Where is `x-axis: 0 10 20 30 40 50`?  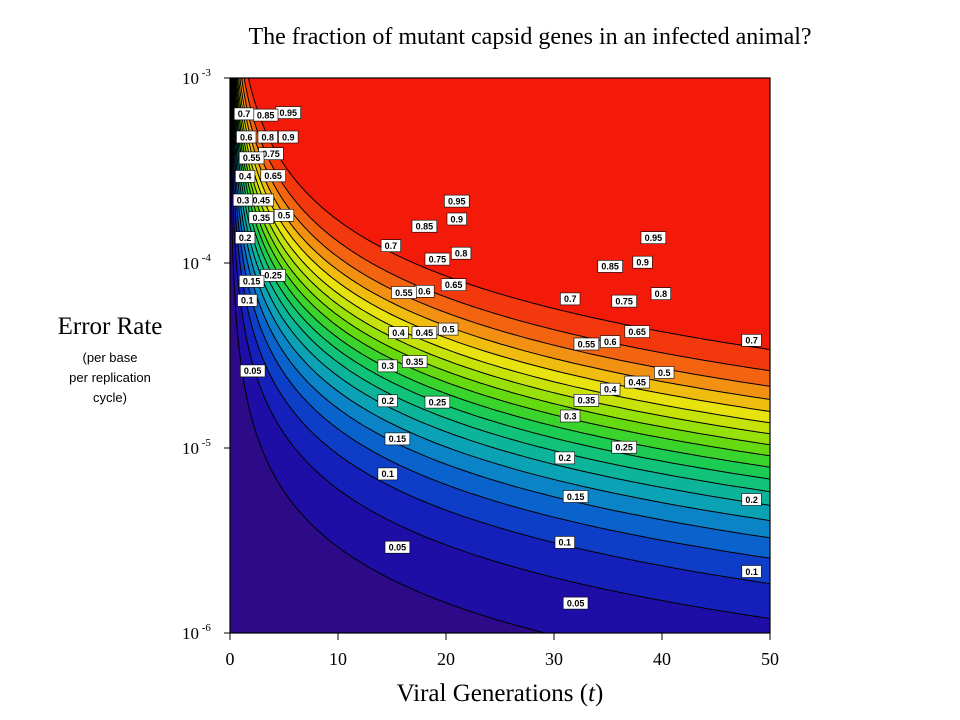 x-axis: 0 10 20 30 40 50 is located at coordinates (502, 651).